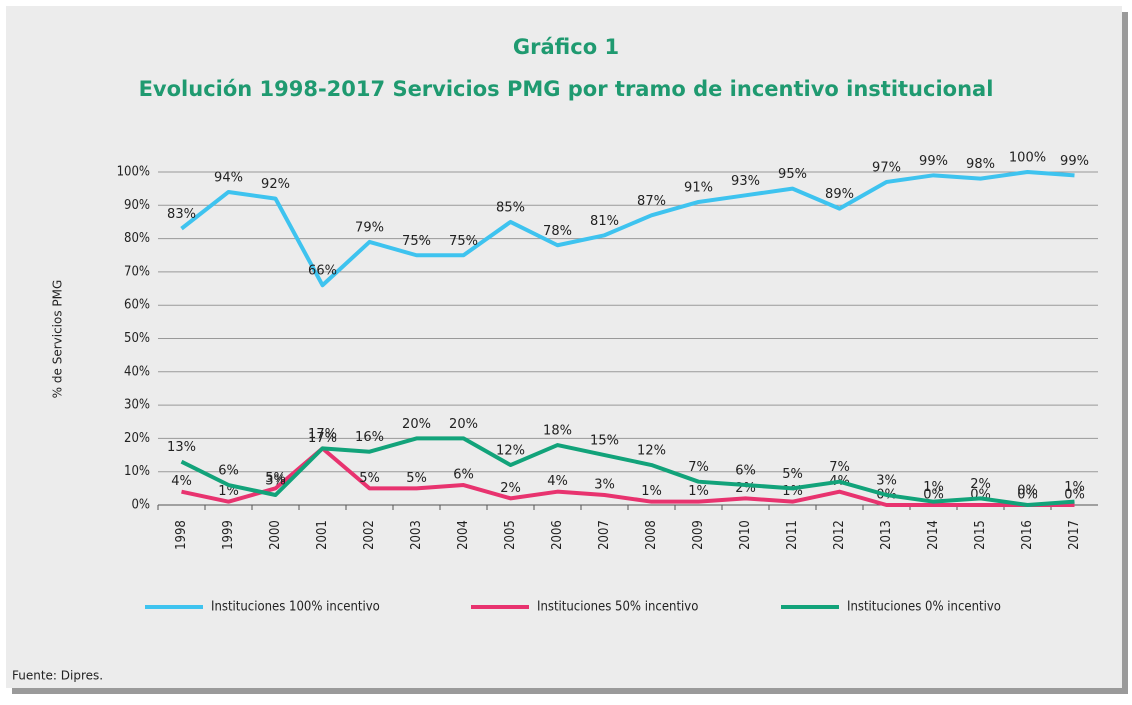  What do you see at coordinates (463, 535) in the screenshot?
I see `x-tick-label: 2004` at bounding box center [463, 535].